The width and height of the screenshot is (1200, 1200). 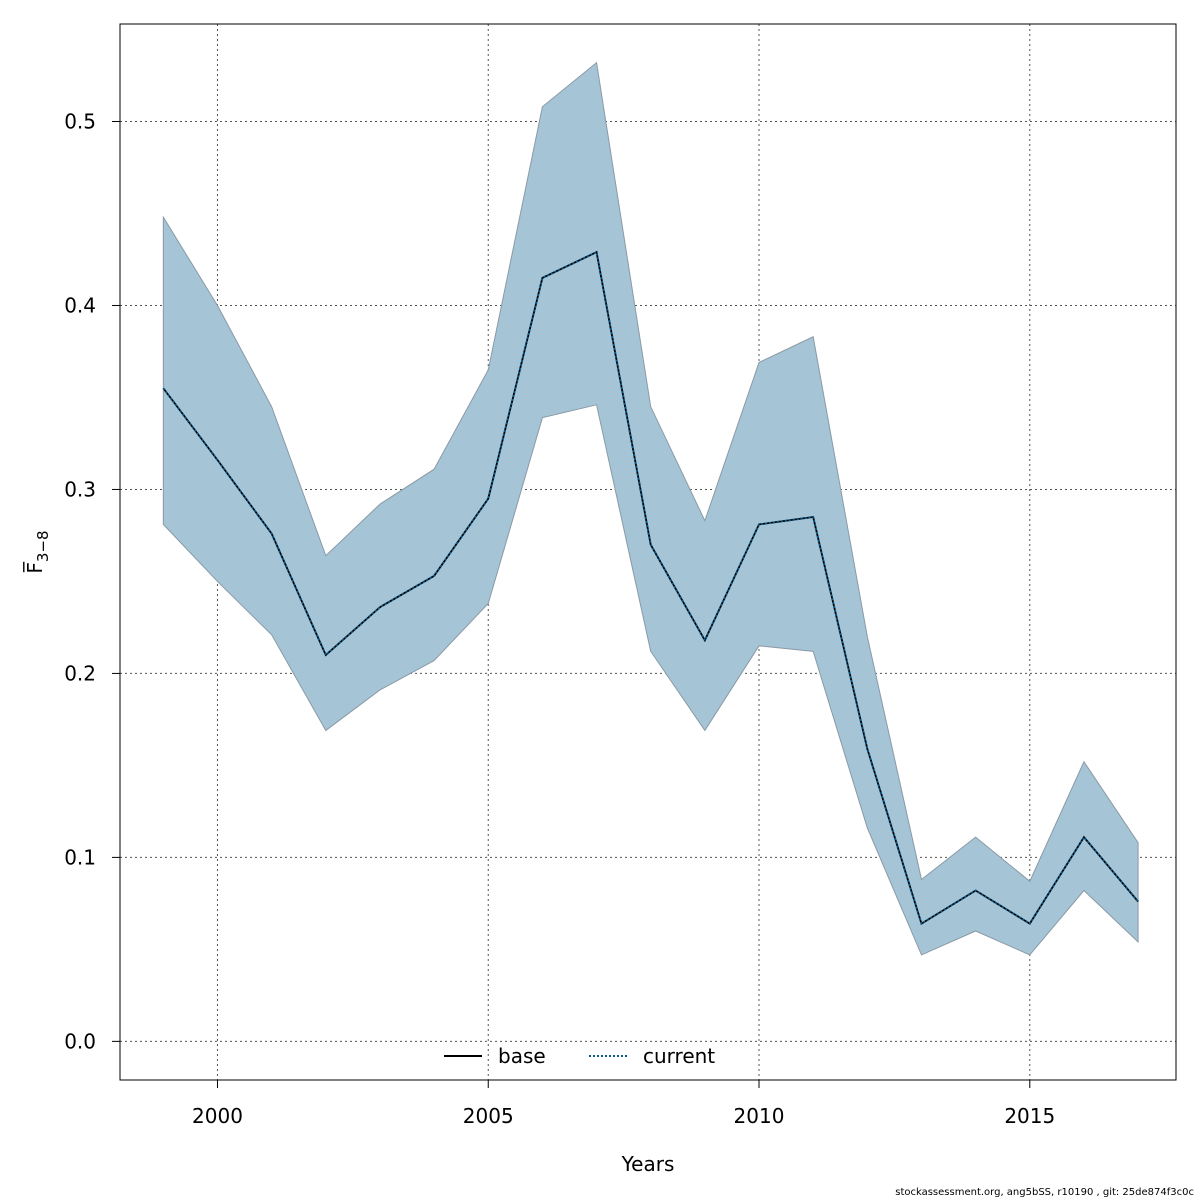 What do you see at coordinates (80, 489) in the screenshot?
I see `y-tick-label: 0.3` at bounding box center [80, 489].